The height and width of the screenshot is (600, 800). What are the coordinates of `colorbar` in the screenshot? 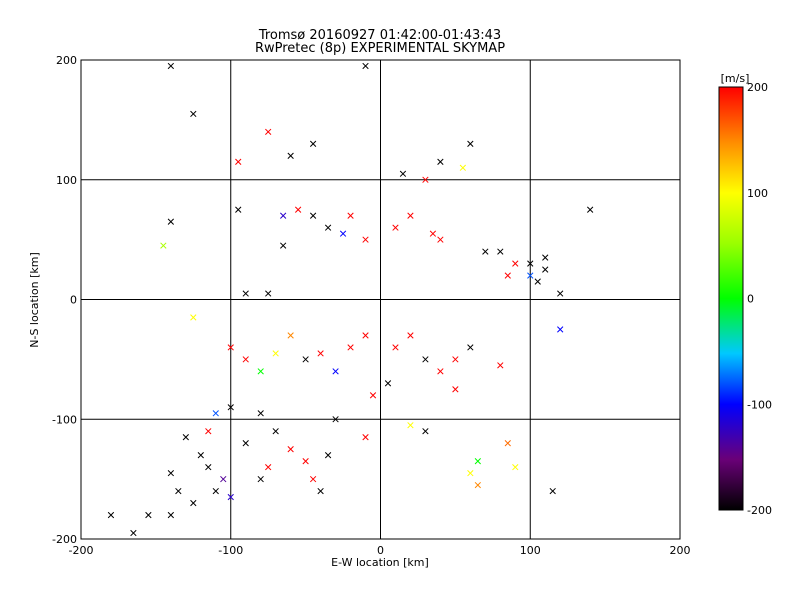 It's located at (731, 298).